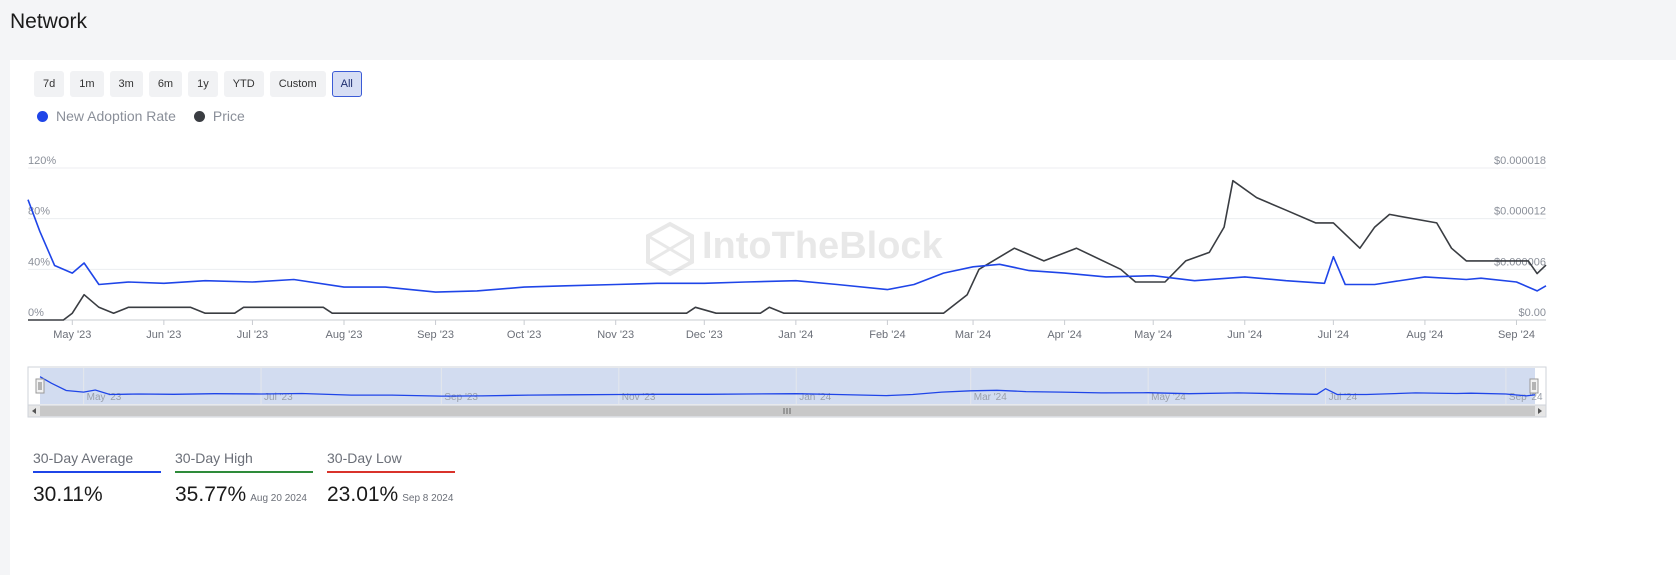  Describe the element at coordinates (1526, 397) in the screenshot. I see `navigator-tick-label: Sep '24` at that location.